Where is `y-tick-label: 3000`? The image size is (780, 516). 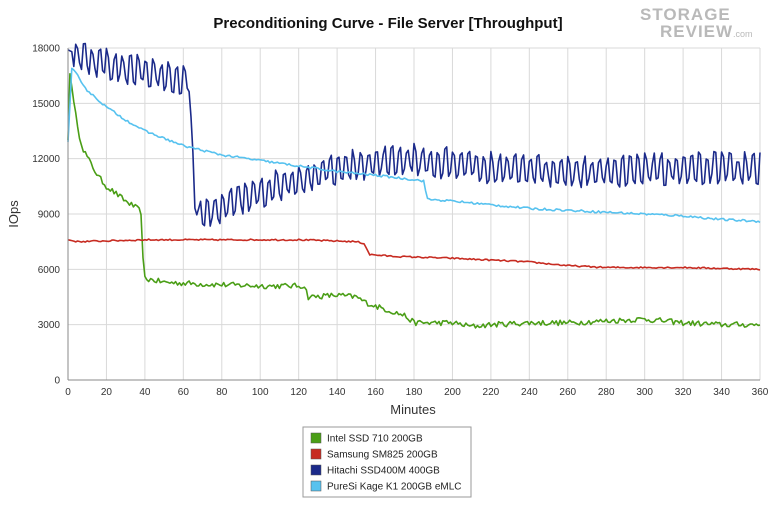 y-tick-label: 3000 is located at coordinates (49, 325).